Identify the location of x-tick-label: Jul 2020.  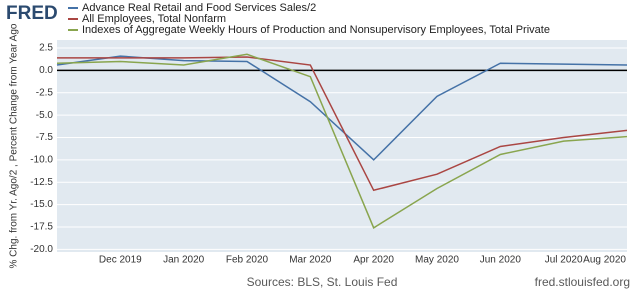
(564, 260).